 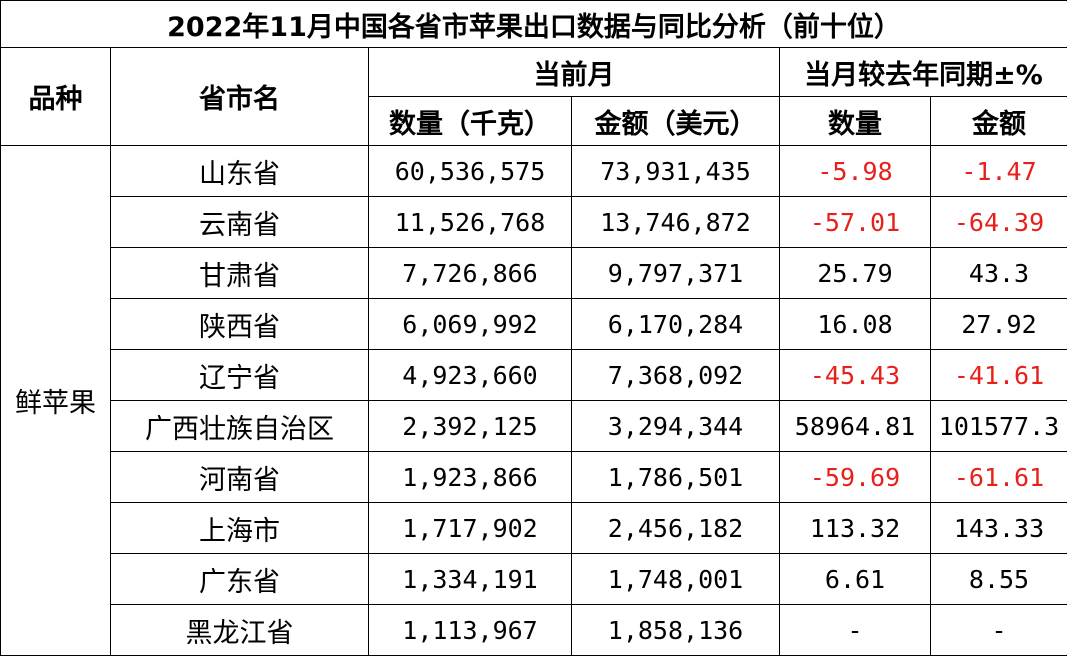 What do you see at coordinates (855, 222) in the screenshot?
I see `yoy-qty-cell: -57.01` at bounding box center [855, 222].